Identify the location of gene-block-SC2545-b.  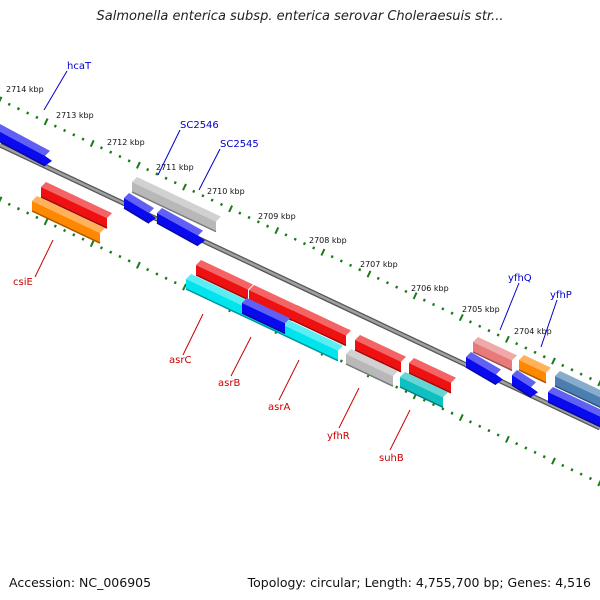
(180, 227).